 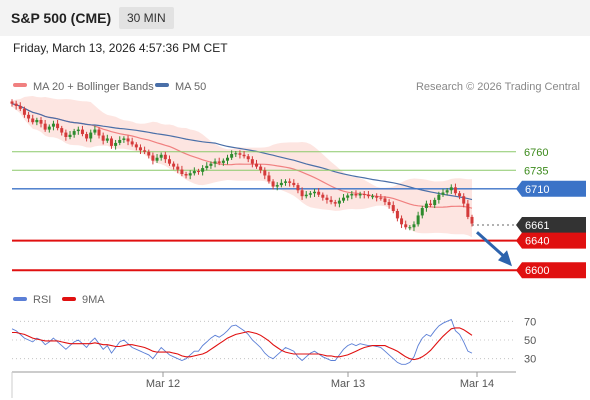 What do you see at coordinates (530, 322) in the screenshot?
I see `rsi-tick-70: 70` at bounding box center [530, 322].